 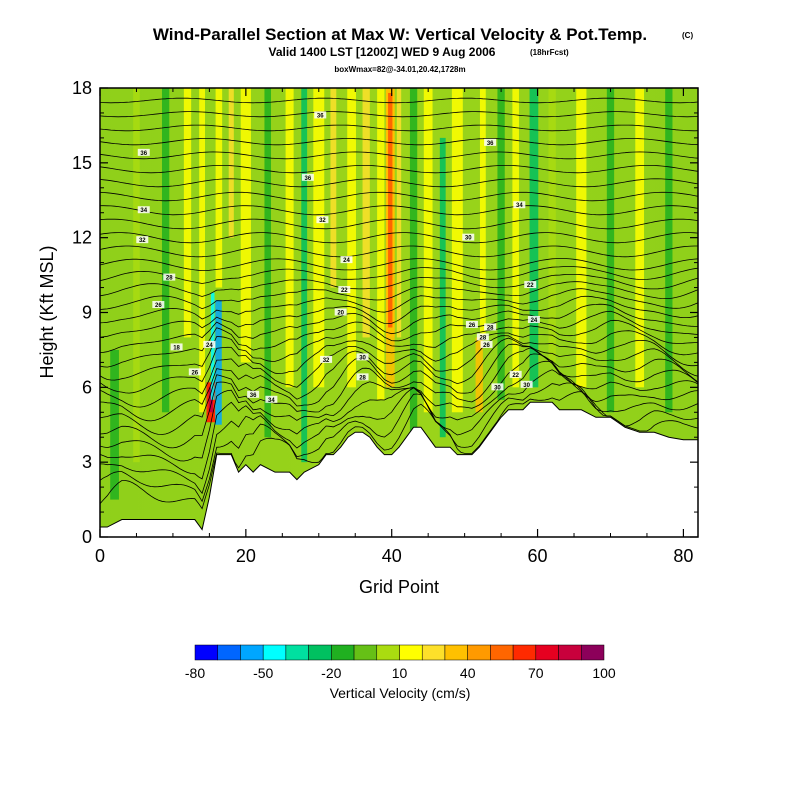 What do you see at coordinates (87, 462) in the screenshot?
I see `y-tick-label: 3` at bounding box center [87, 462].